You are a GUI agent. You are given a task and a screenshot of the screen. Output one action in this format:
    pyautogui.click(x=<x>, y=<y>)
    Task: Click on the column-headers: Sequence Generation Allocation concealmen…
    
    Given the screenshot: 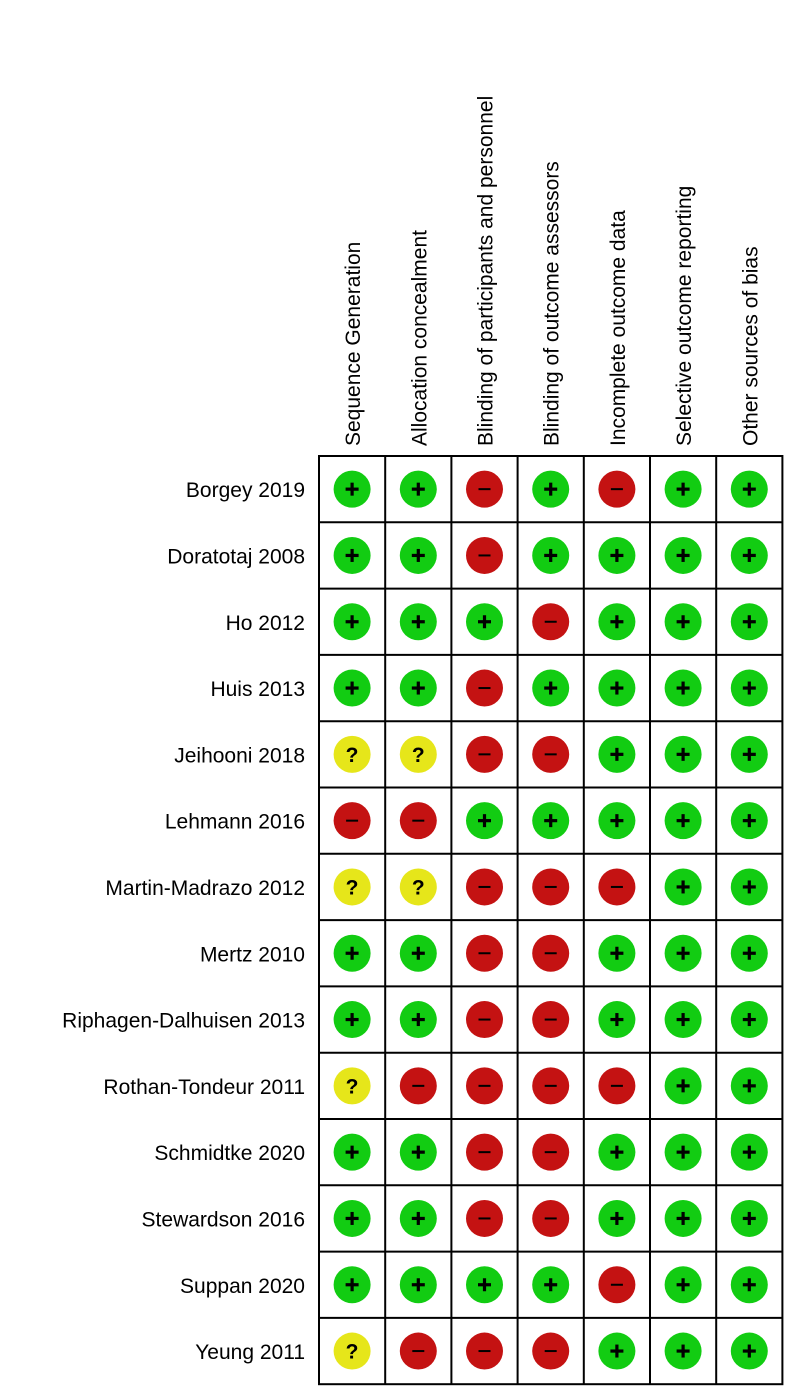 What is the action you would take?
    pyautogui.click(x=552, y=271)
    